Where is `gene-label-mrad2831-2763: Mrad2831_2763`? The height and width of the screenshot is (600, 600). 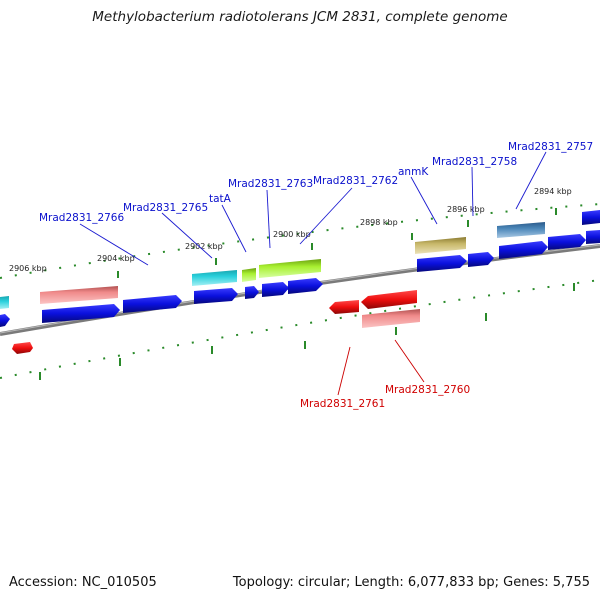
gene-label-mrad2831-2763: Mrad2831_2763 is located at coordinates (270, 184).